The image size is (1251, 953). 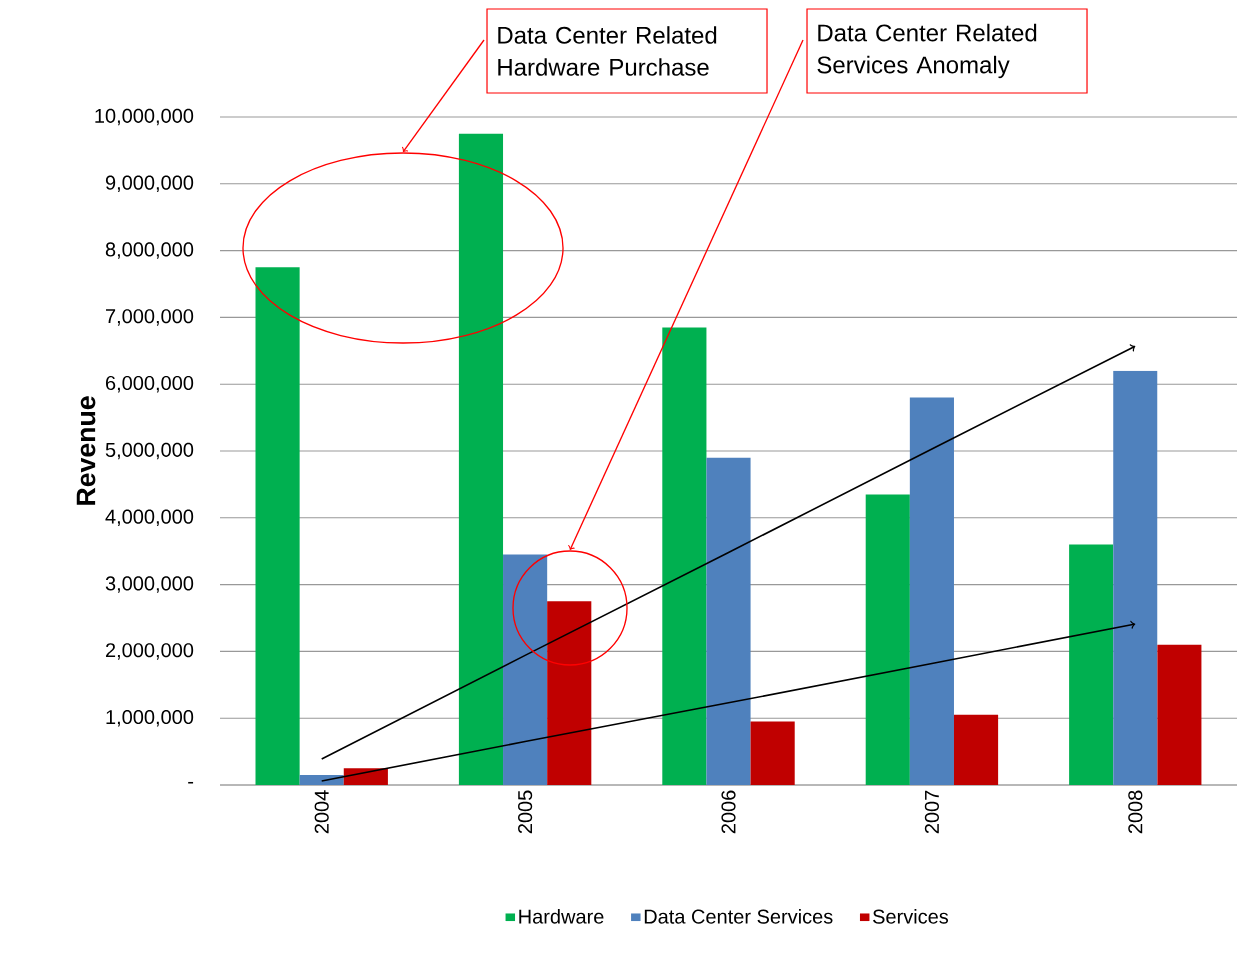 I want to click on y-tick-label: 6,000,000, so click(x=150, y=384).